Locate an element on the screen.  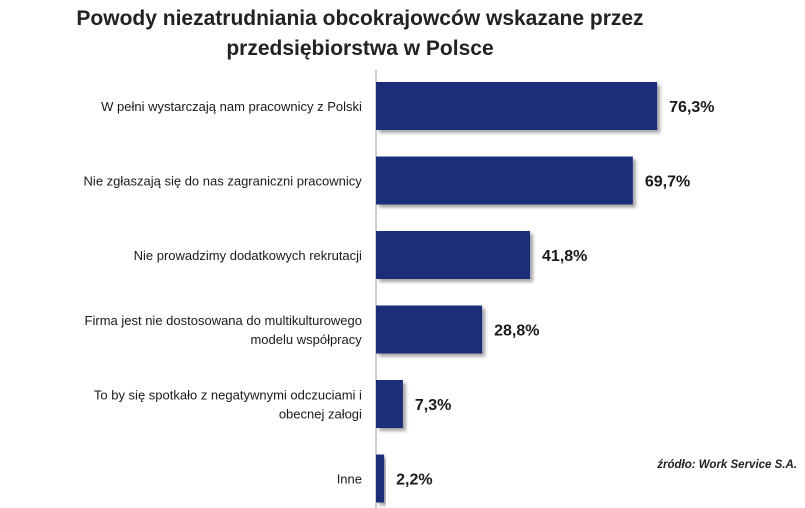
value-label: 69,7% is located at coordinates (667, 182).